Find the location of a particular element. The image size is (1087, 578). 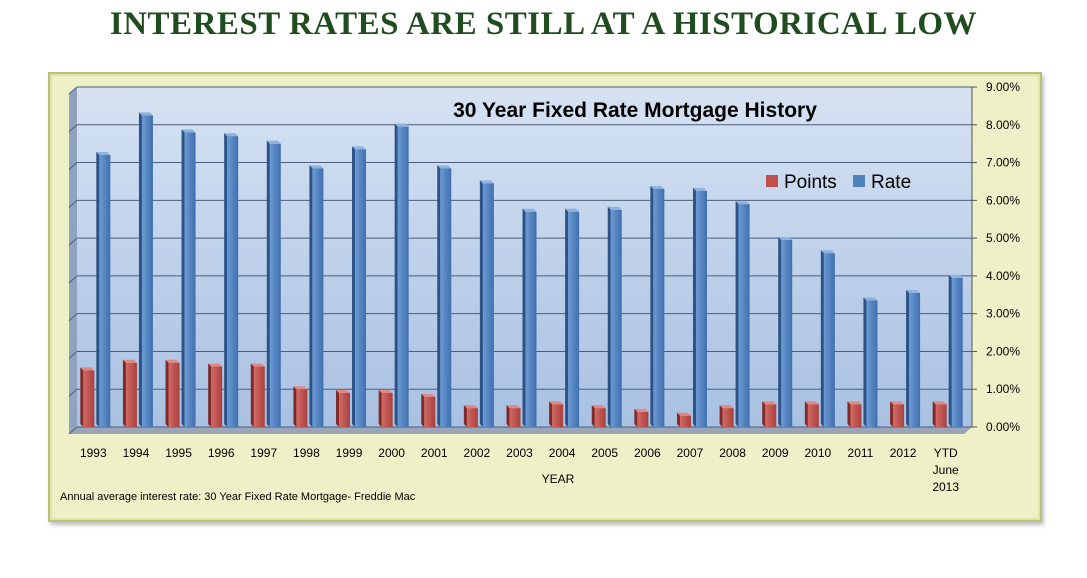

x-tick-label: 2004 is located at coordinates (562, 453).